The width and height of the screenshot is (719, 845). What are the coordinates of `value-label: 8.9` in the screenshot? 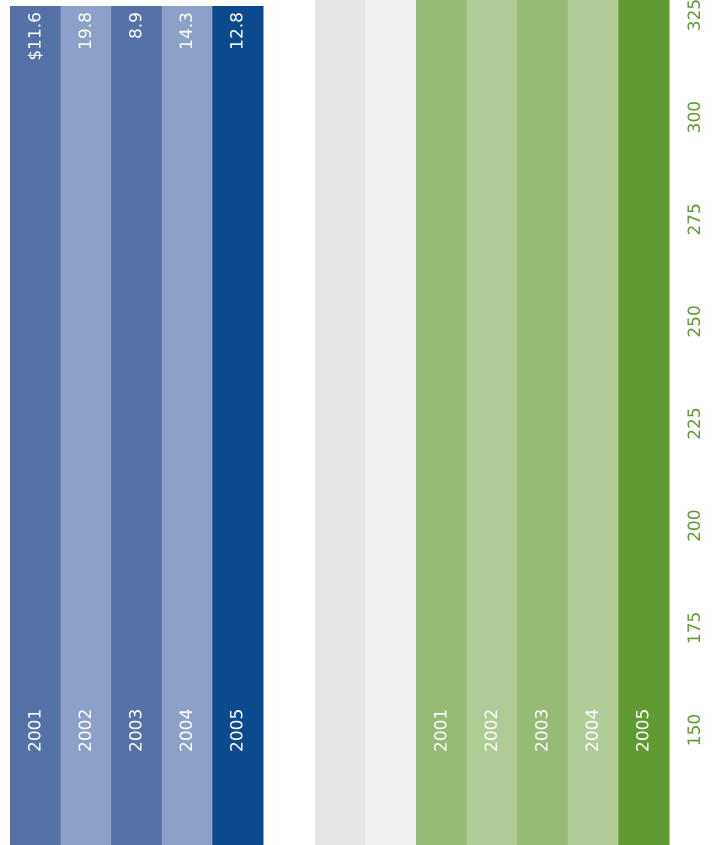 It's located at (137, 25).